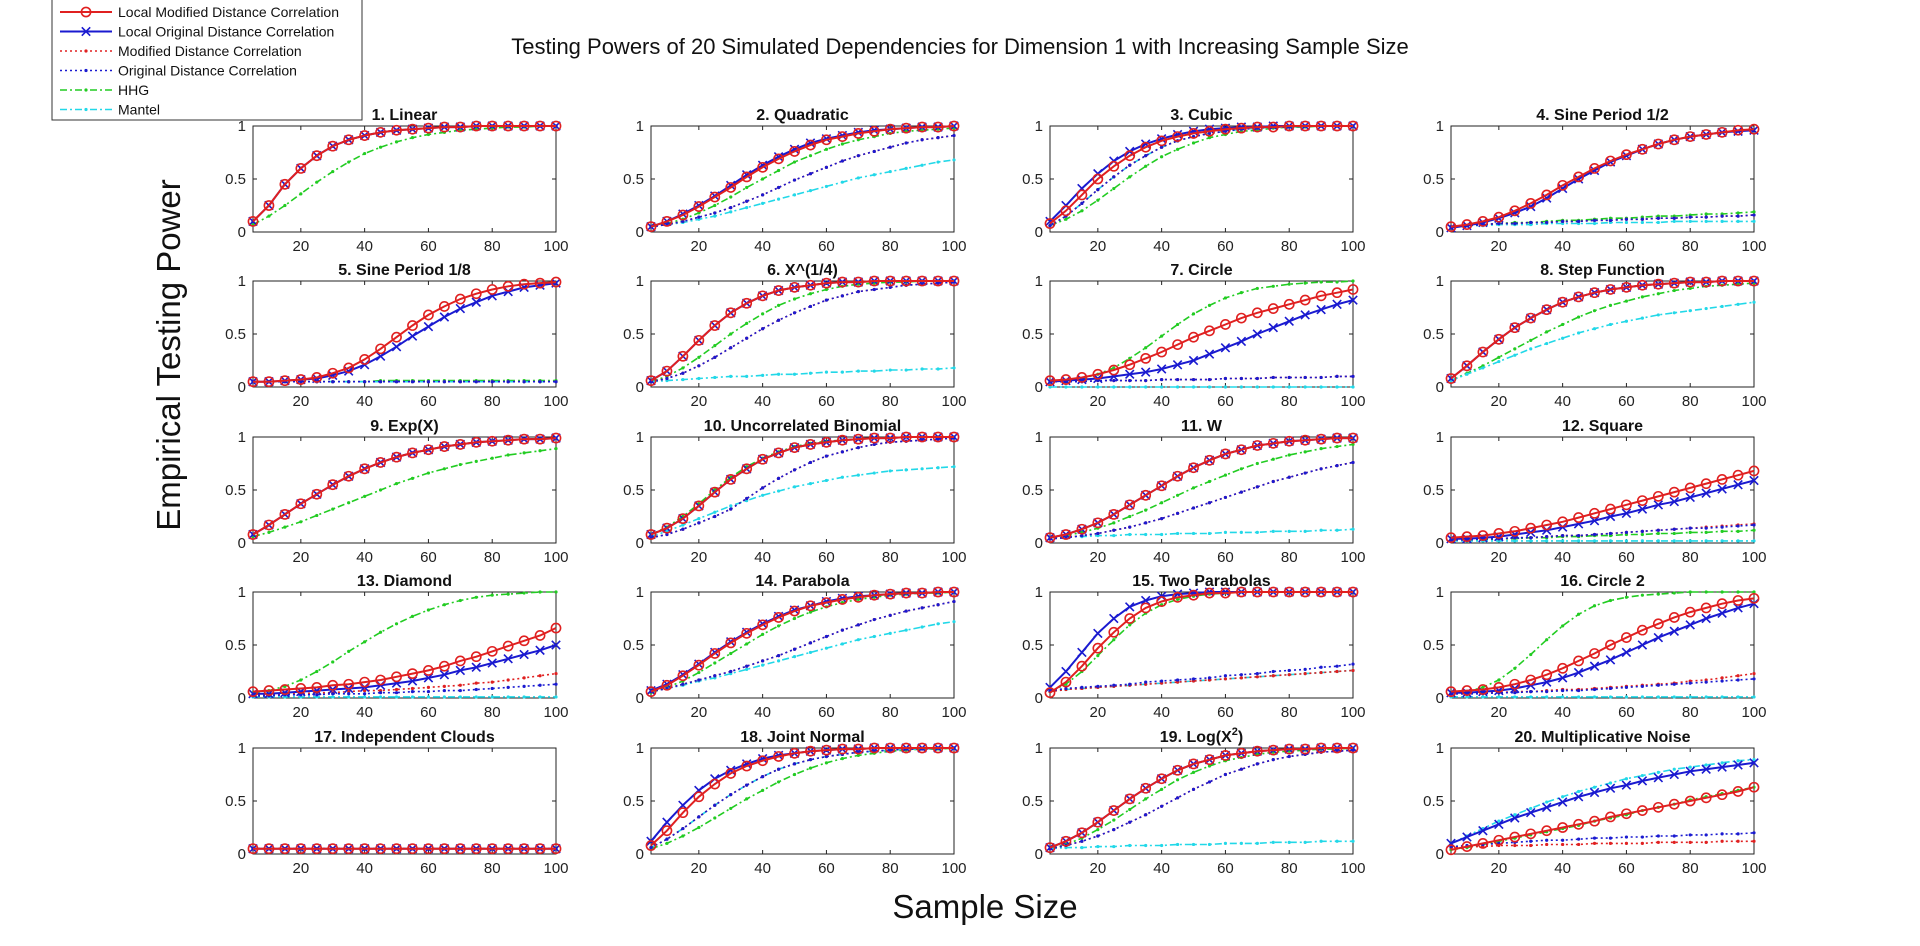 The width and height of the screenshot is (1920, 946). I want to click on series-line-hhg, so click(1602, 642).